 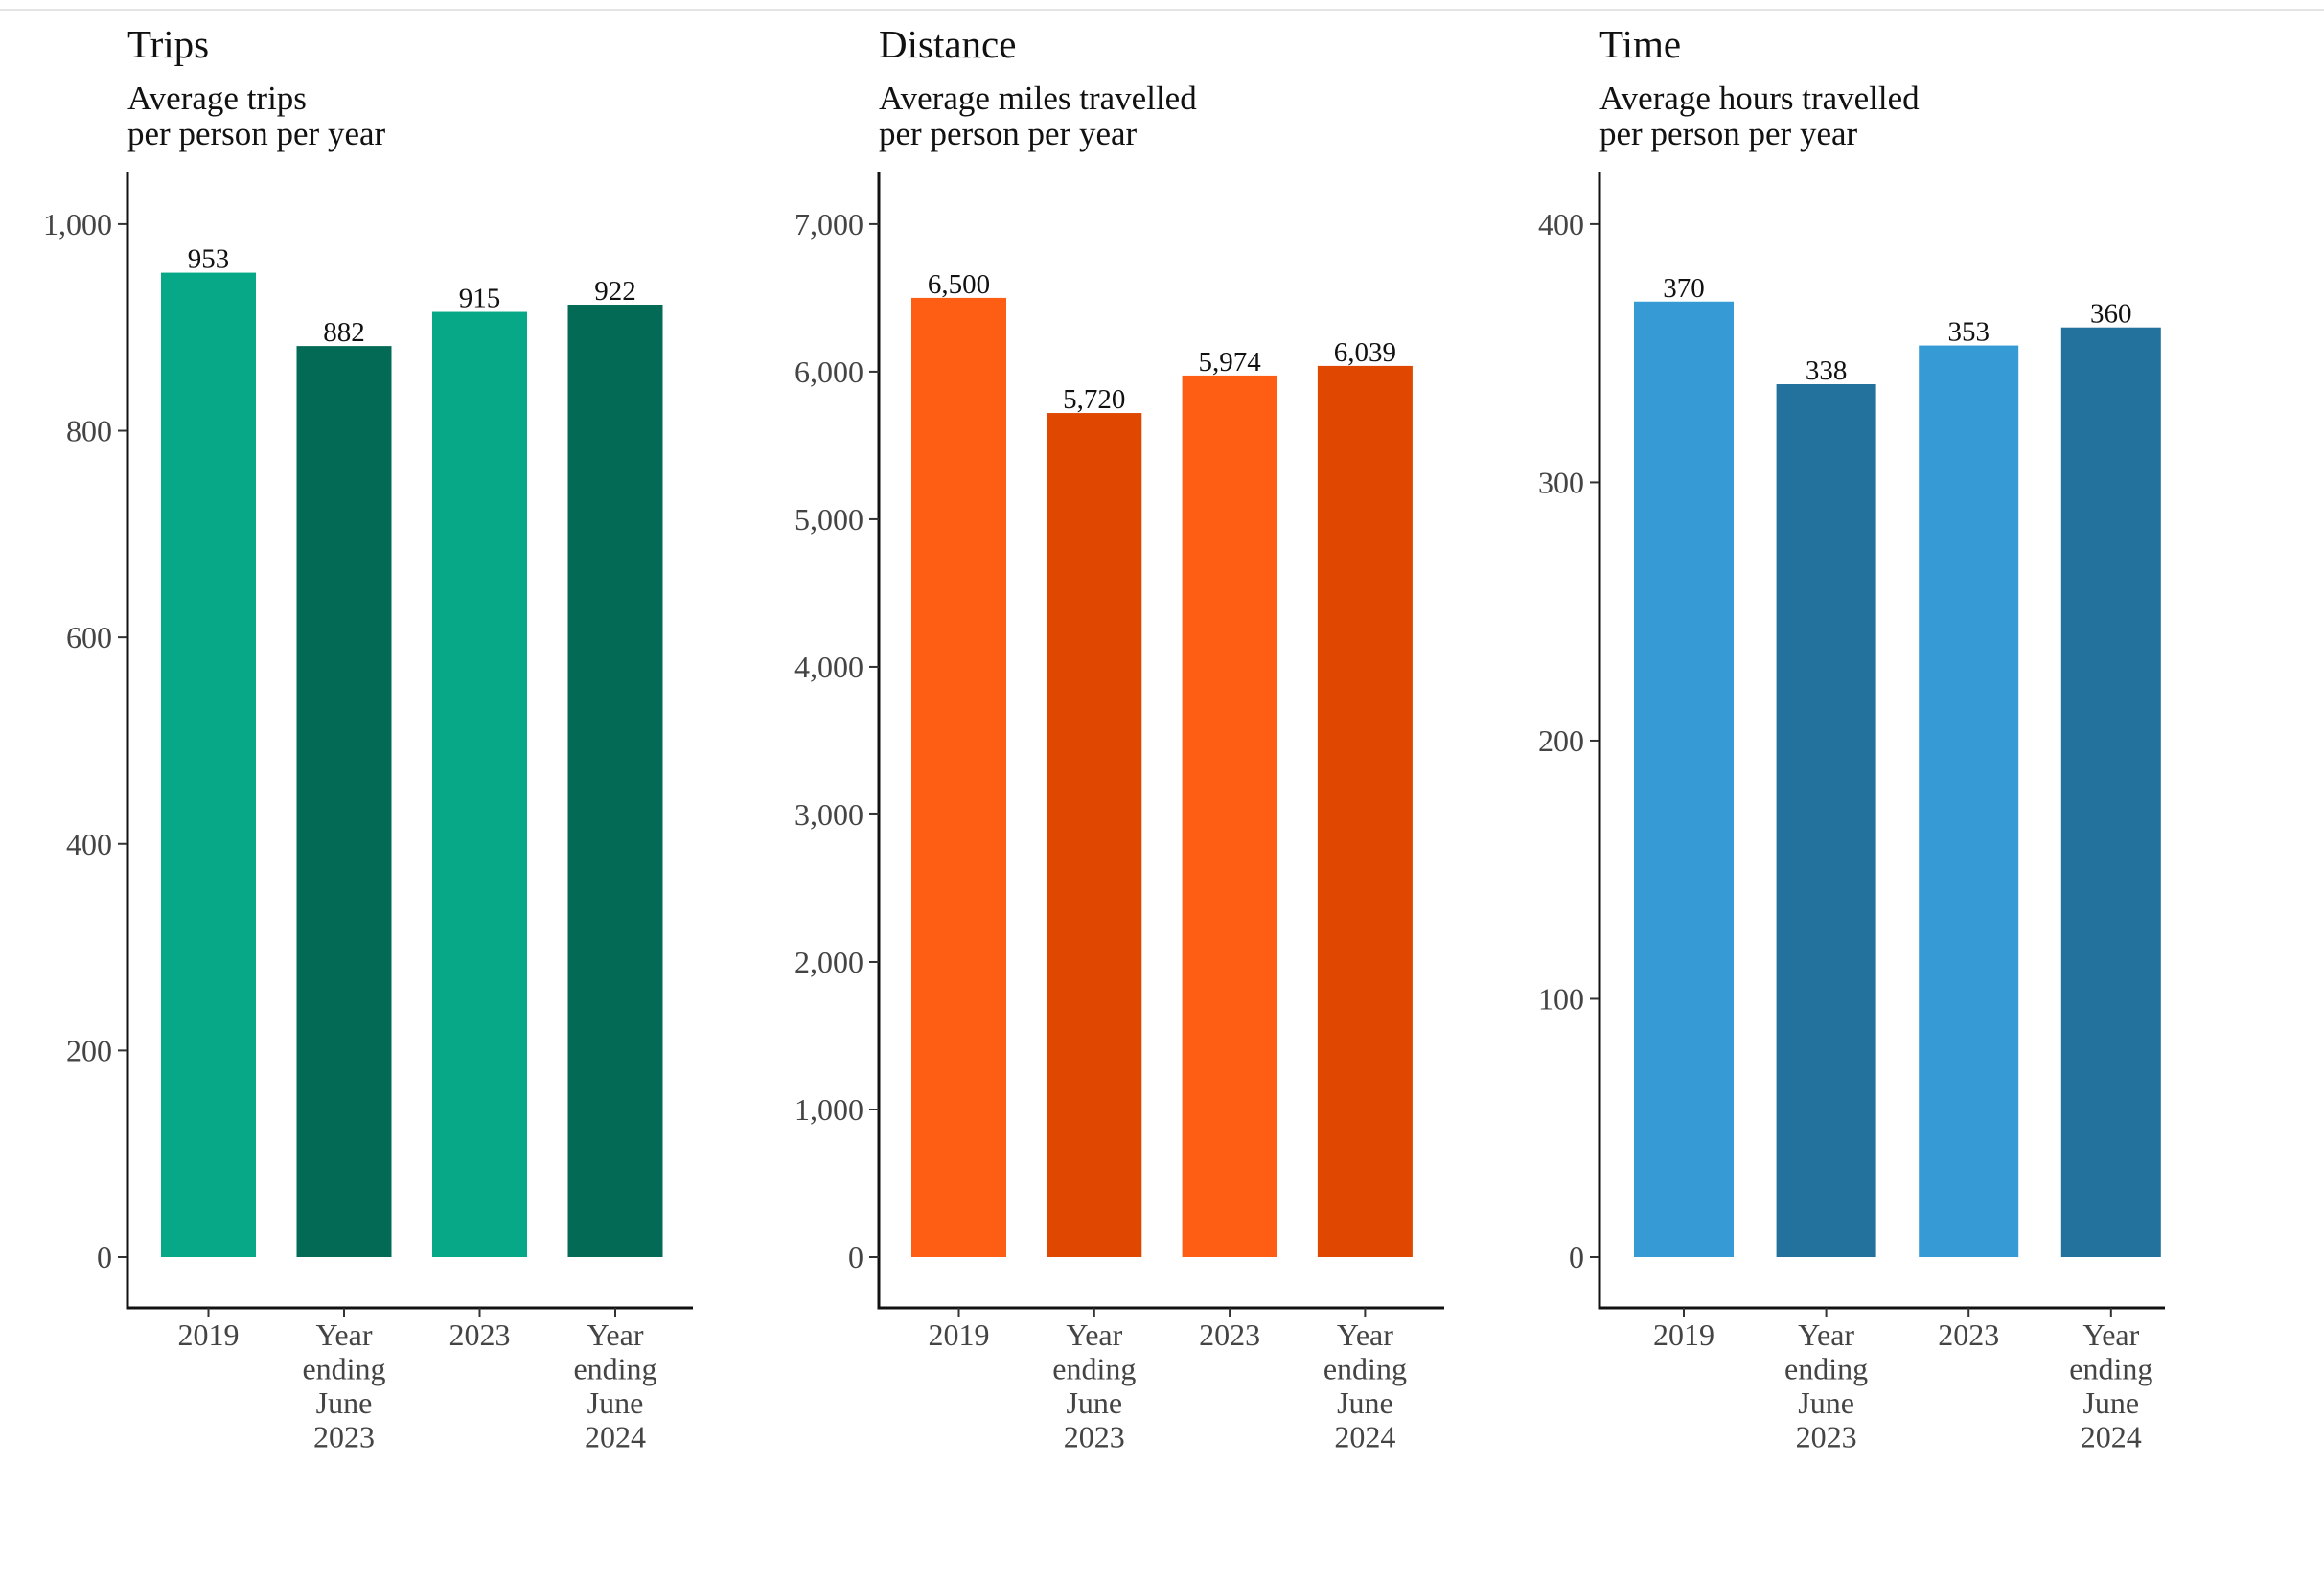 What do you see at coordinates (1640, 44) in the screenshot?
I see `time-chart-title: Time` at bounding box center [1640, 44].